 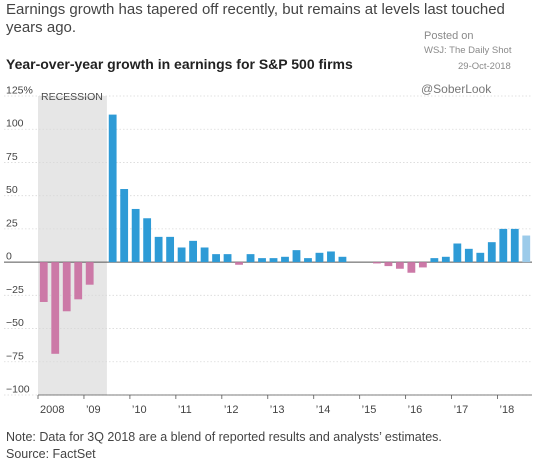 What do you see at coordinates (456, 89) in the screenshot?
I see `author-handle: @SoberLook` at bounding box center [456, 89].